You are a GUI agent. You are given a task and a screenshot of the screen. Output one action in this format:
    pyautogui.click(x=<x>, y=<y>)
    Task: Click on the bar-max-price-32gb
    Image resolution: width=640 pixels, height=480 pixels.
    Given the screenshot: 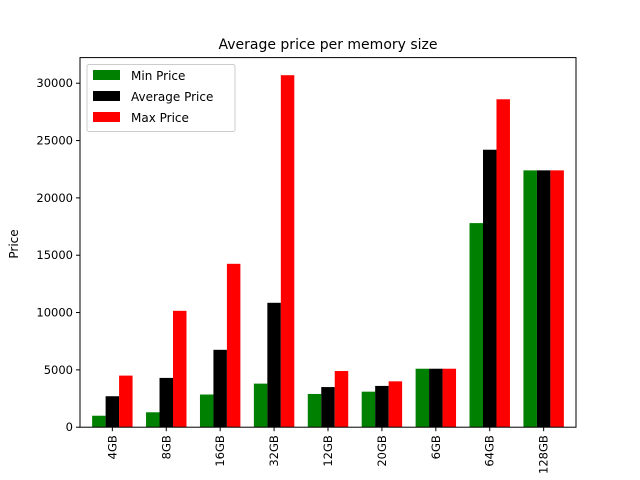 What is the action you would take?
    pyautogui.click(x=287, y=251)
    